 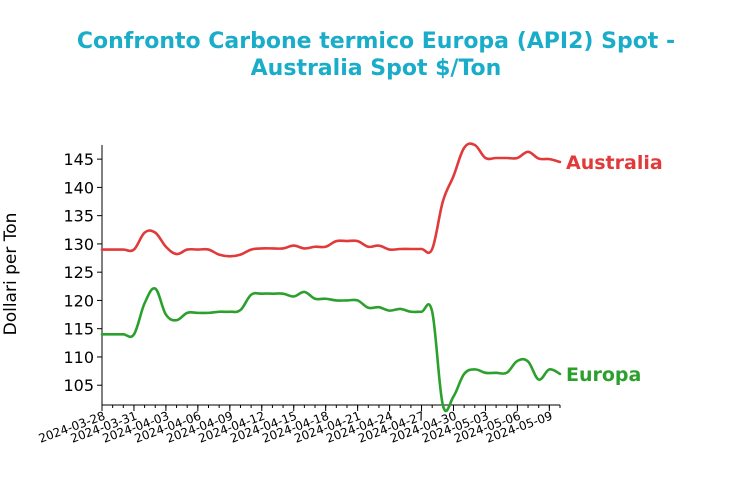 What do you see at coordinates (78, 385) in the screenshot?
I see `y-tick-label: 105` at bounding box center [78, 385].